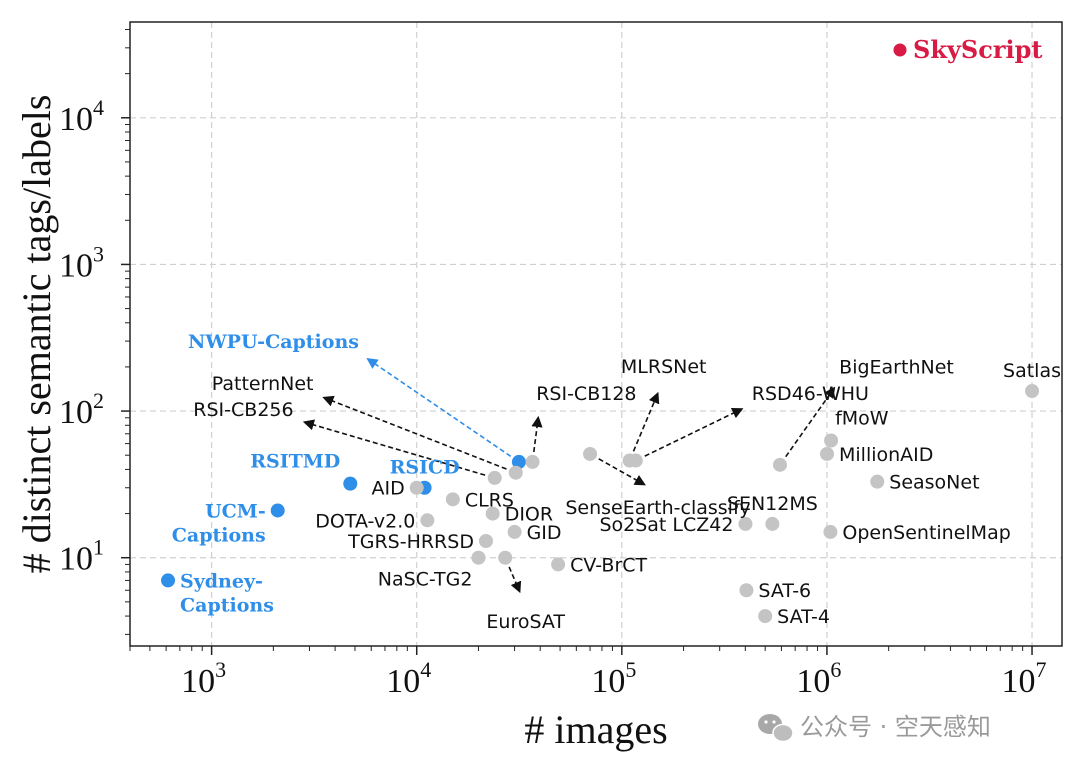 The width and height of the screenshot is (1080, 771). I want to click on label-nasc-tg2: NaSC-TG2, so click(425, 580).